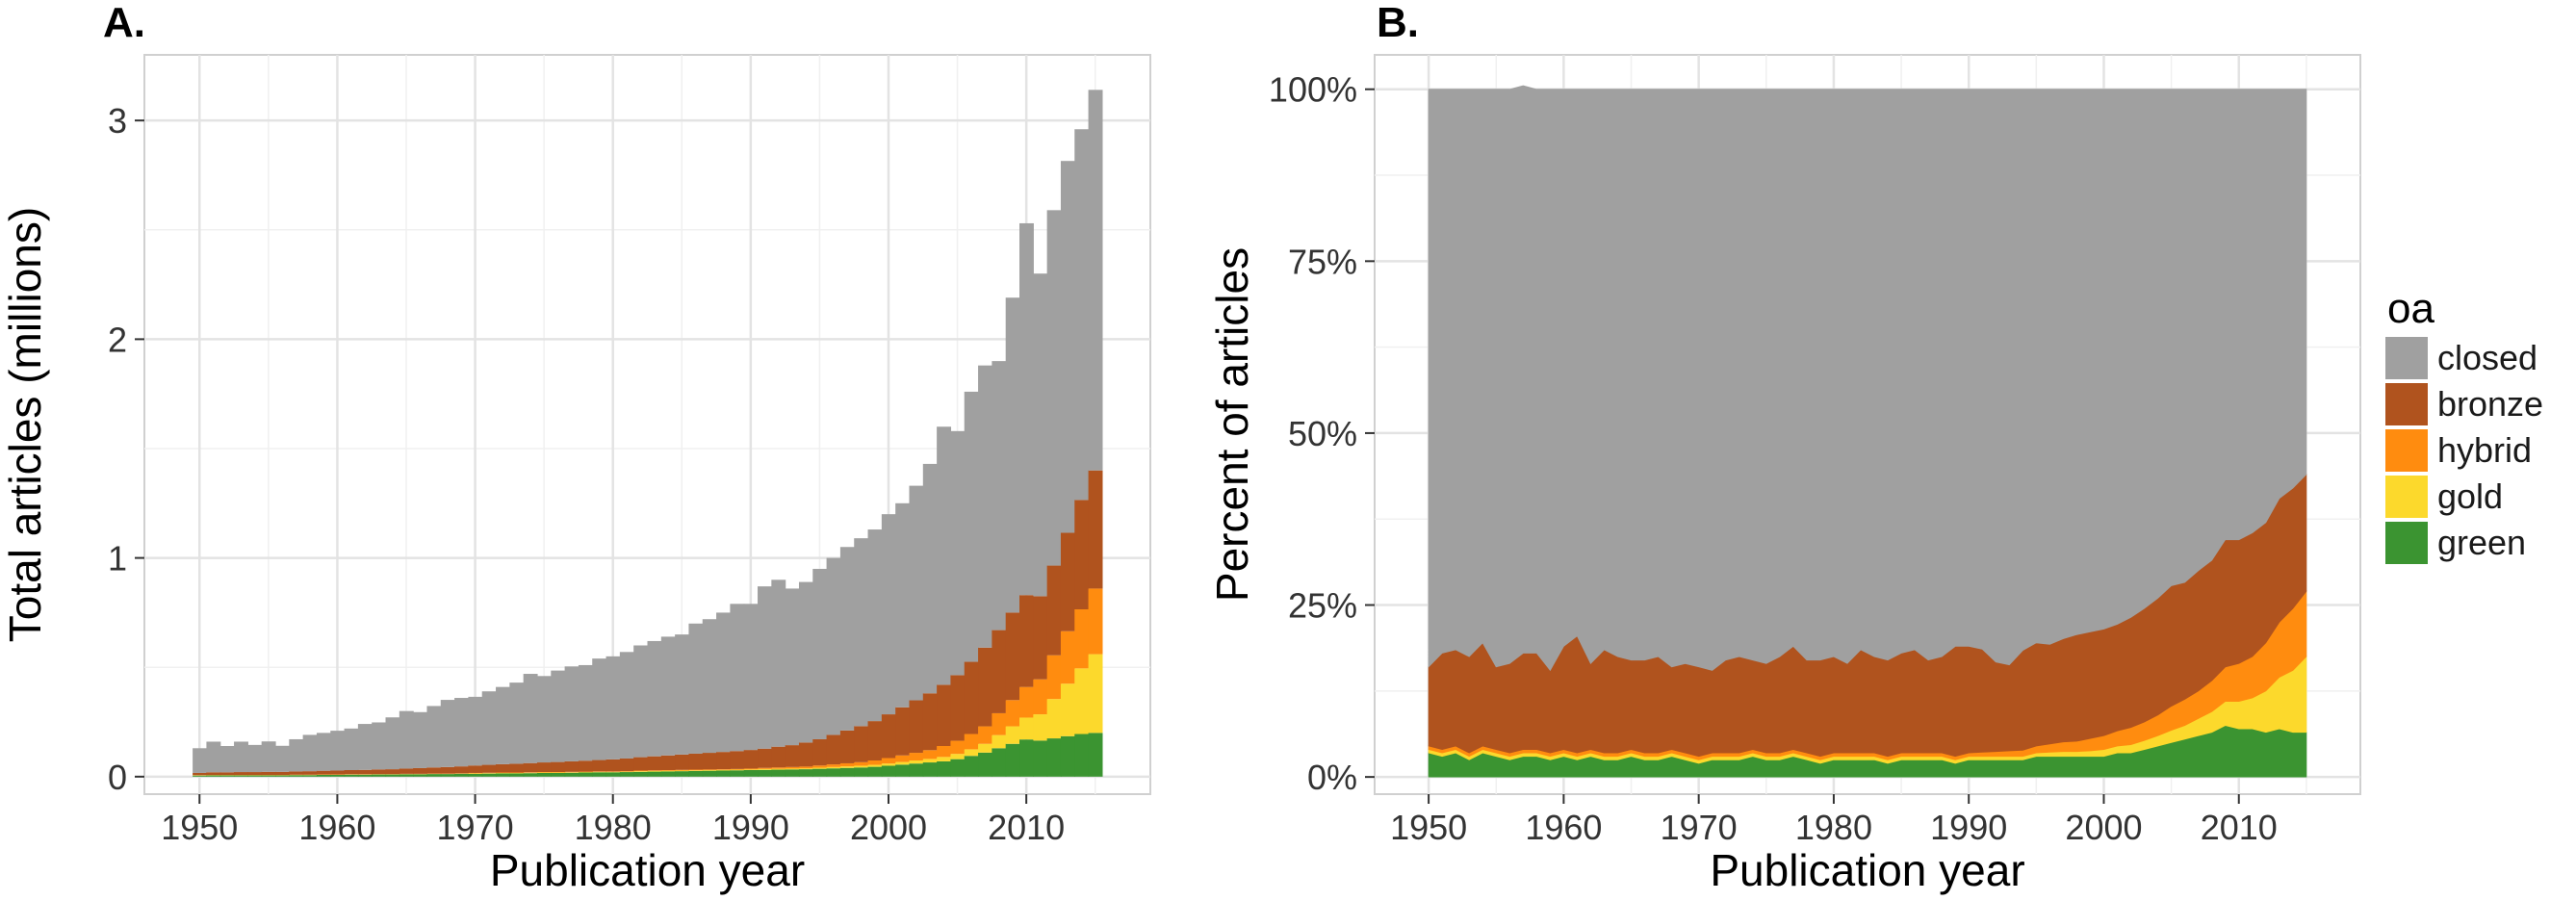 This screenshot has width=2576, height=901. Describe the element at coordinates (25, 424) in the screenshot. I see `panel-a-y-axis-title: Total articles (millions)` at that location.